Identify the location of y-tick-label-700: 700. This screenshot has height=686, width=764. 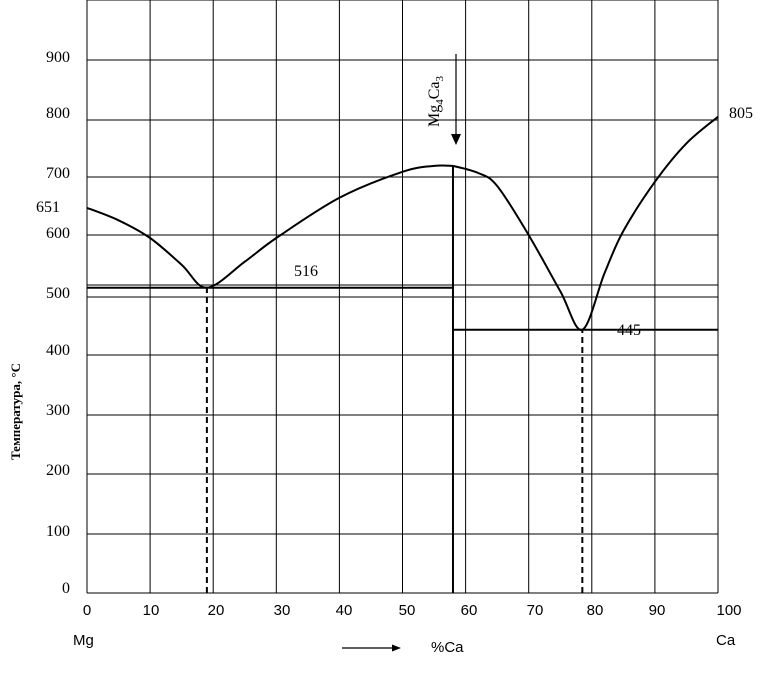
(58, 173).